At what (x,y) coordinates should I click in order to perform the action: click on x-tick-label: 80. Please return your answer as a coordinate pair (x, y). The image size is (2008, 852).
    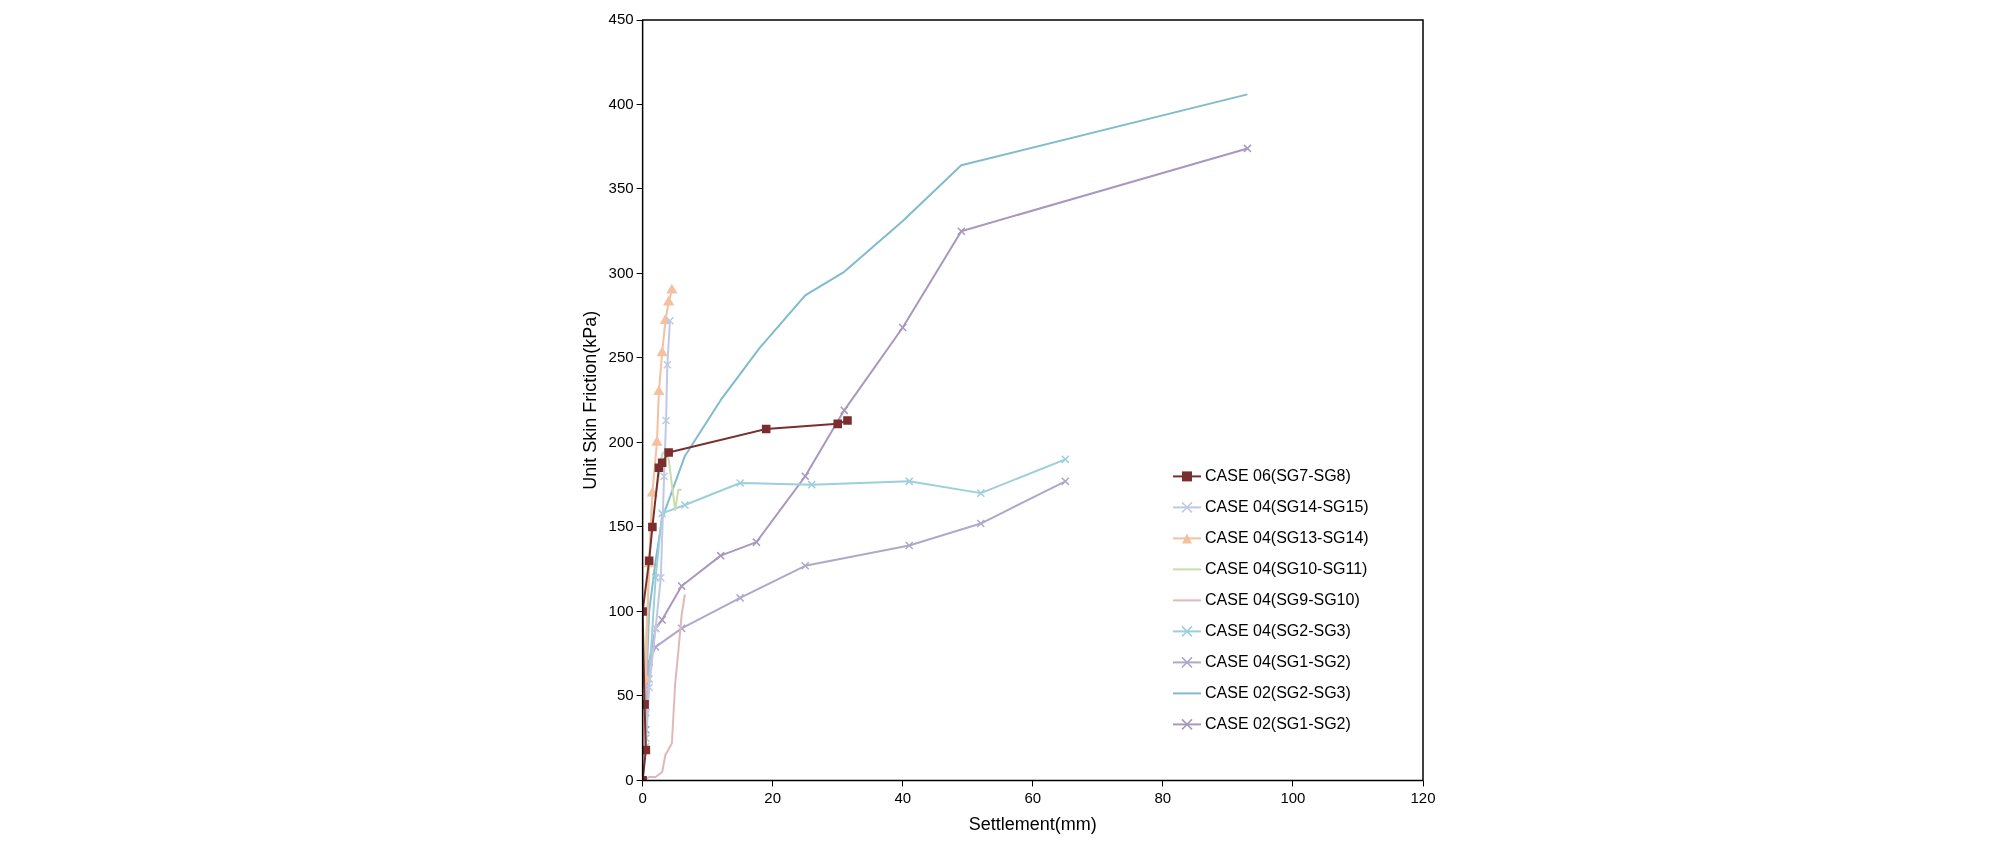
    Looking at the image, I should click on (1163, 797).